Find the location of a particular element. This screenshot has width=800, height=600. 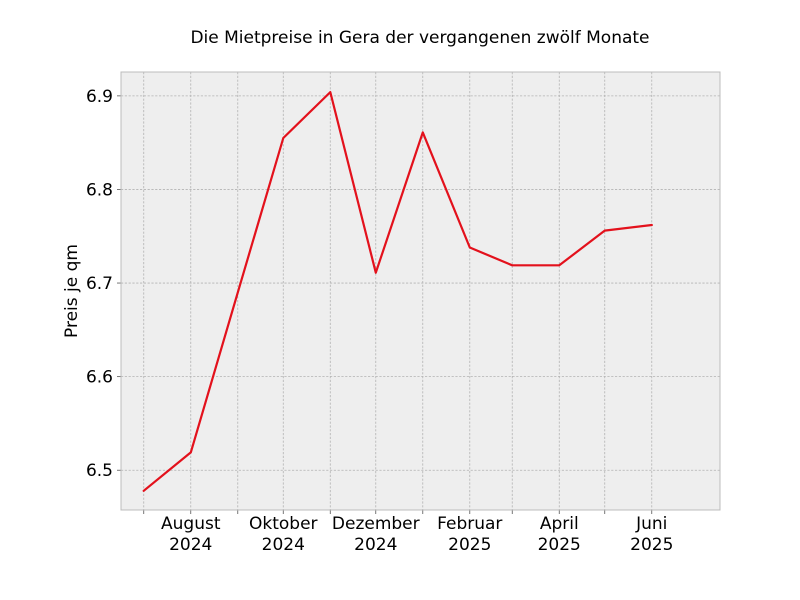

x-tick-label: Februar 2025 is located at coordinates (469, 534).